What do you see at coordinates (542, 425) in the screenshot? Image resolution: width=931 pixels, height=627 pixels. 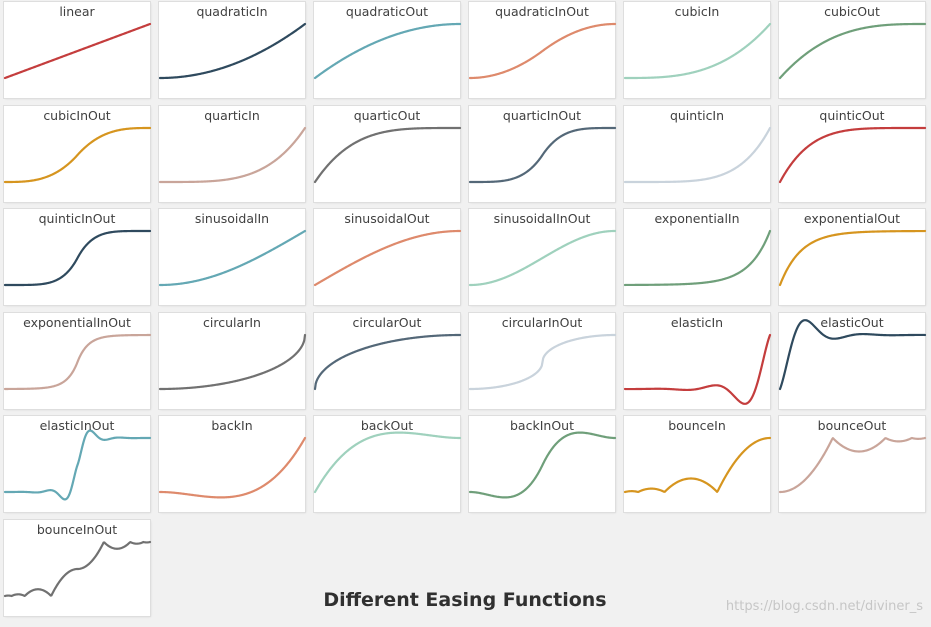 I see `panel-label: backInOut` at bounding box center [542, 425].